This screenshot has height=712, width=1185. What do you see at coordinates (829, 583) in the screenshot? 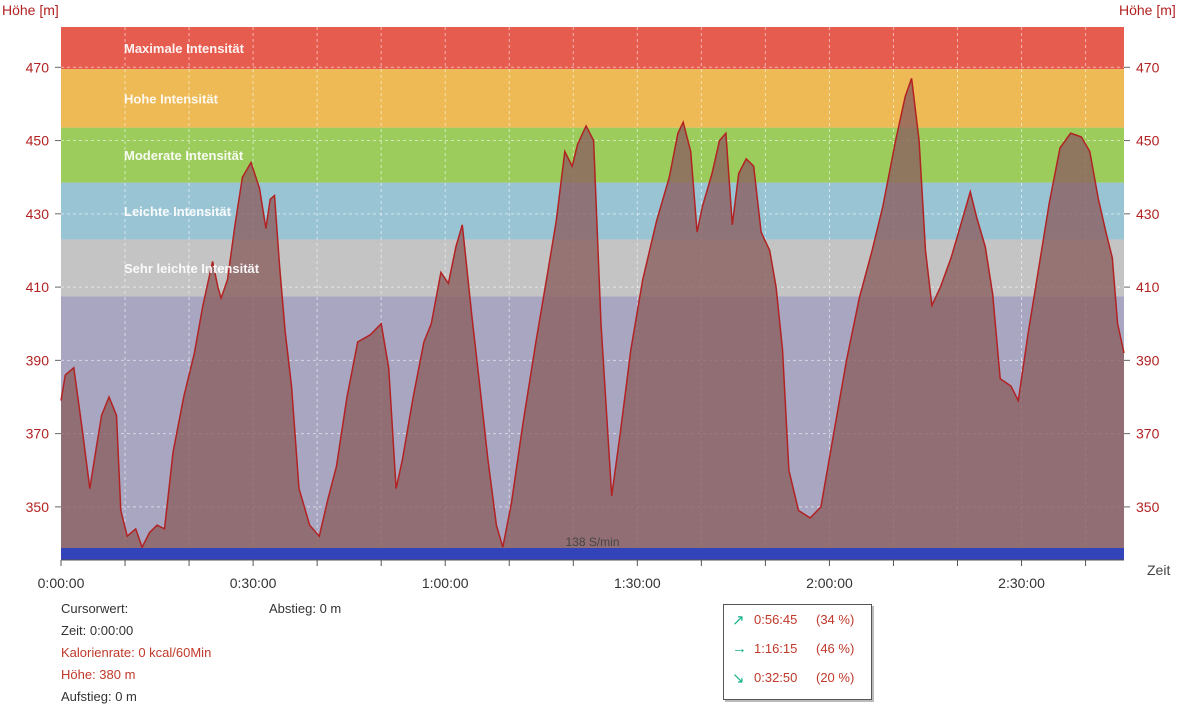
I see `x-tick-label: 2:00:00` at bounding box center [829, 583].